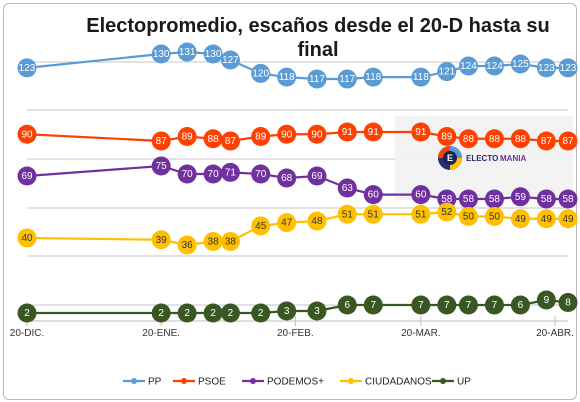  What do you see at coordinates (230, 60) in the screenshot?
I see `data-label: 127` at bounding box center [230, 60].